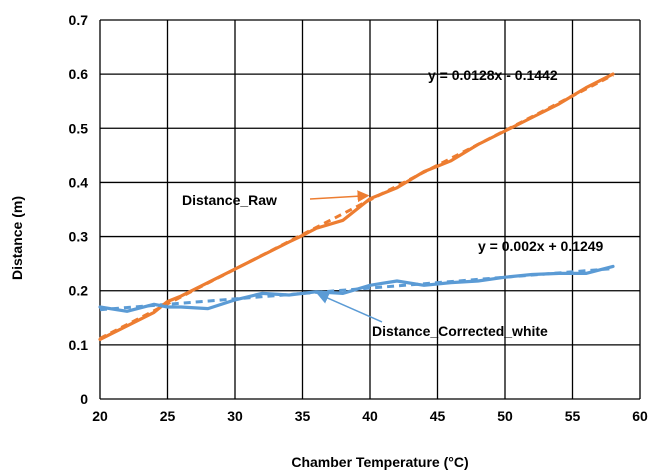  Describe the element at coordinates (505, 416) in the screenshot. I see `x-tick-label: 50` at that location.